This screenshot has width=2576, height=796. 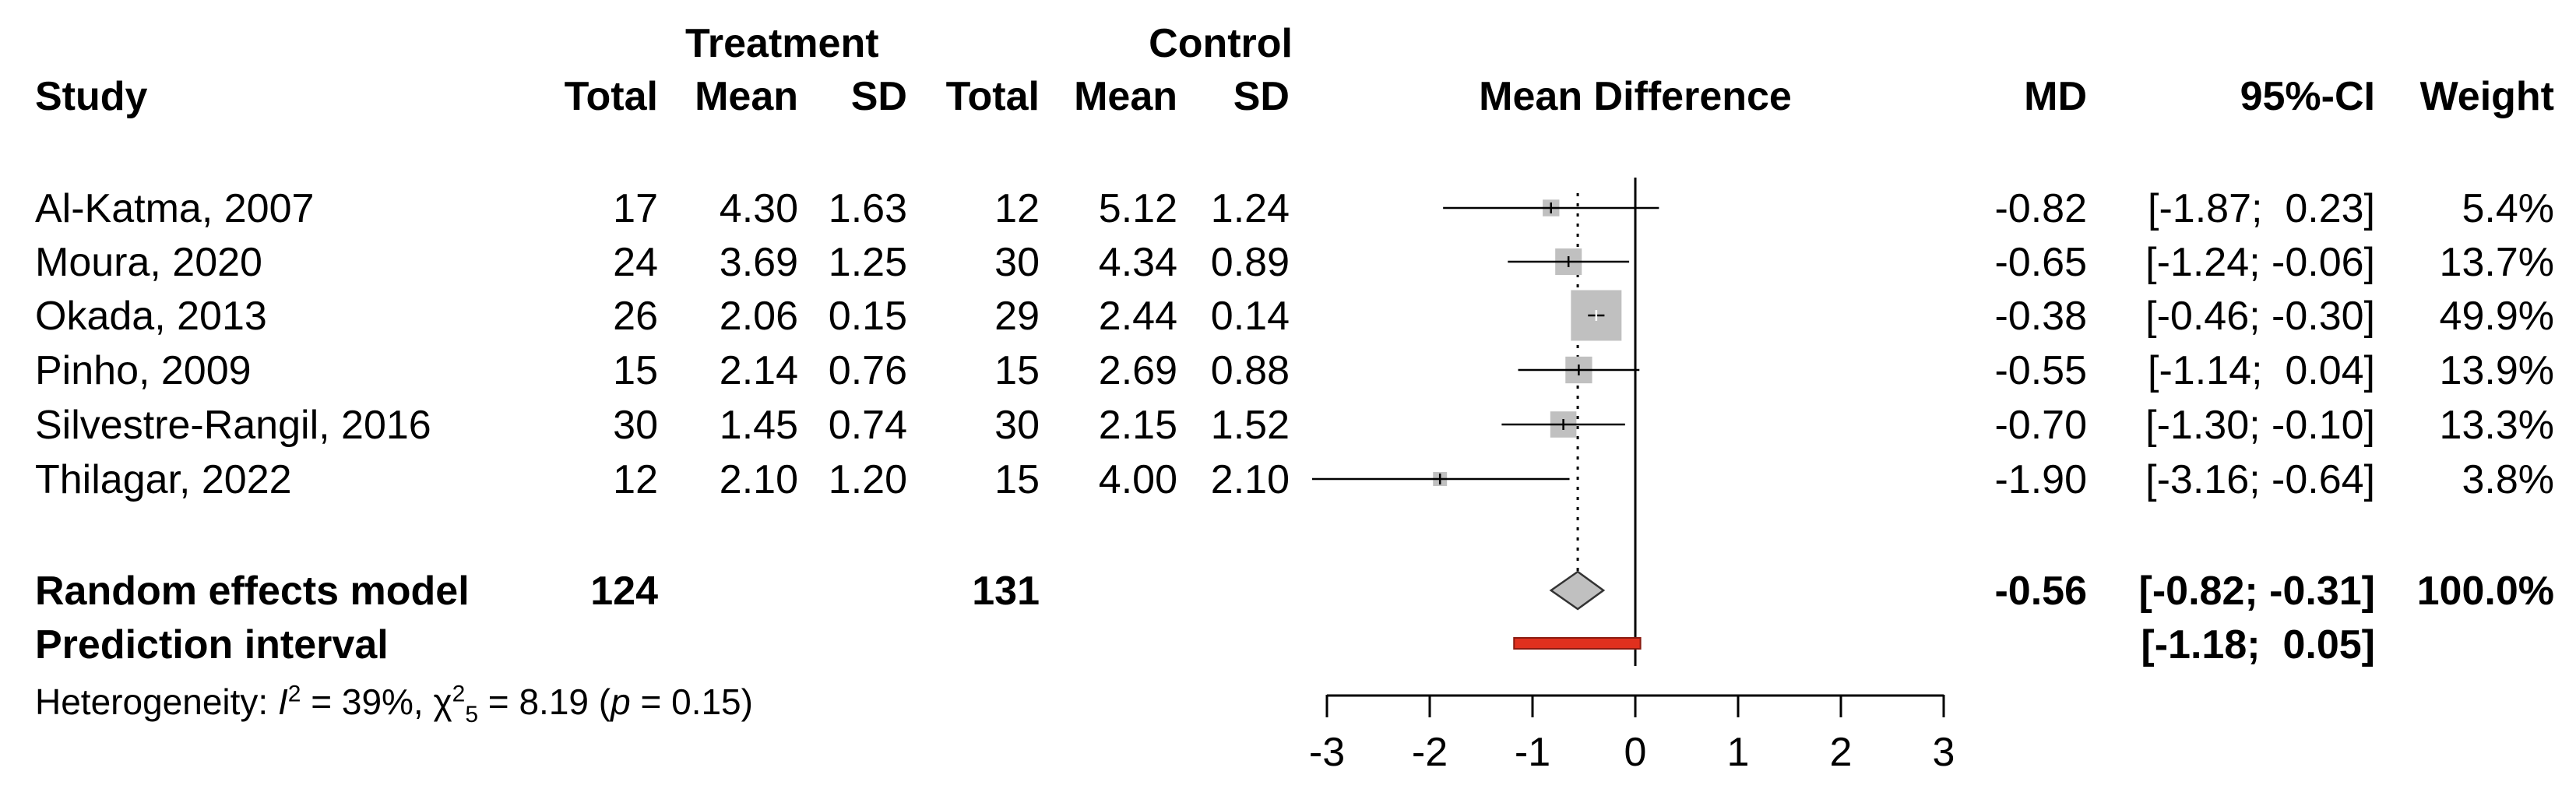 I want to click on header-ci: 95%-CI, so click(x=2307, y=96).